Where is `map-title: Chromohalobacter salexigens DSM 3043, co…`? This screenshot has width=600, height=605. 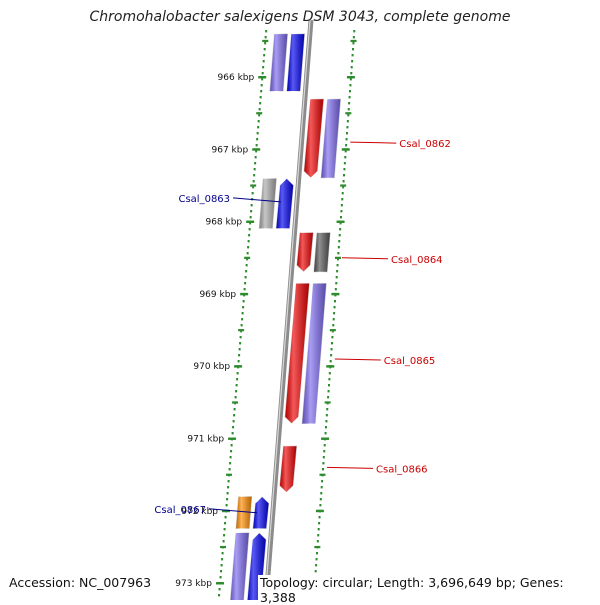 map-title: Chromohalobacter salexigens DSM 3043, co… is located at coordinates (300, 17).